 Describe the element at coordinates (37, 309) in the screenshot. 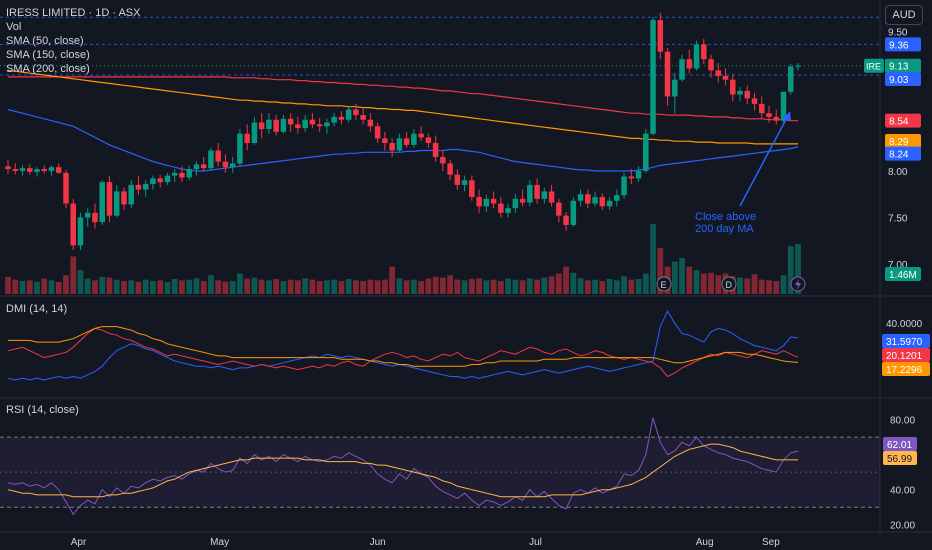

I see `dmi-title: DMI (14, 14)` at that location.